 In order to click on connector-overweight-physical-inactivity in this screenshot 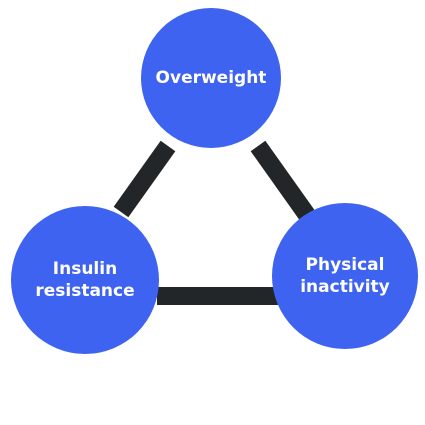, I will do `click(282, 180)`.